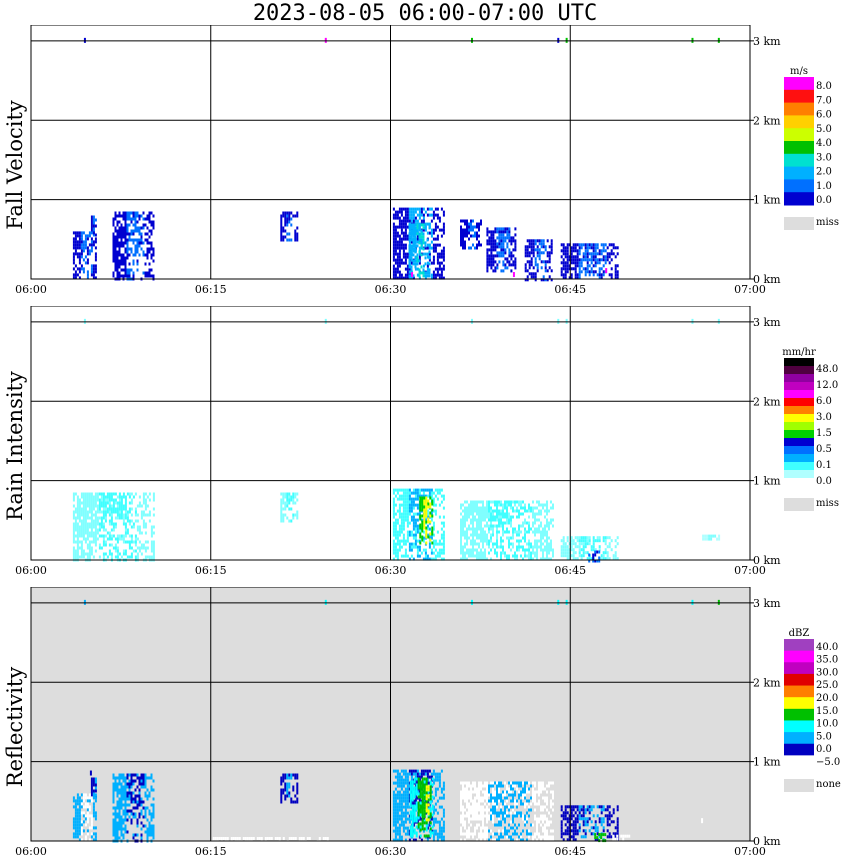  I want to click on colorbar-label: 5.0, so click(824, 129).